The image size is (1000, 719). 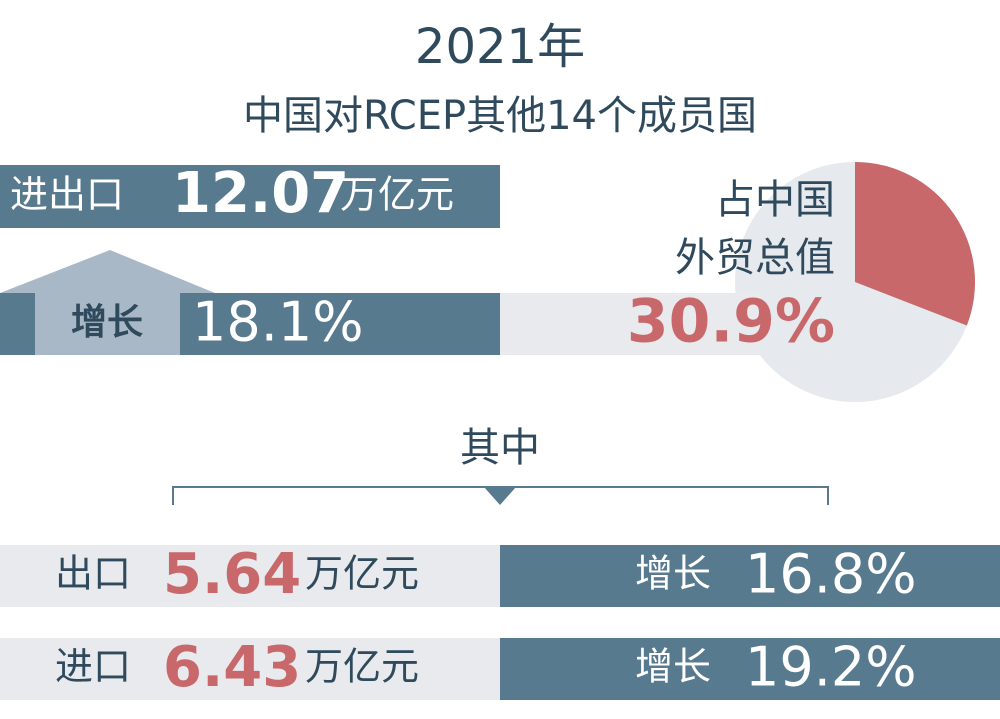 I want to click on subtitle: 中国对RCEP其他14个成员国, so click(x=500, y=116).